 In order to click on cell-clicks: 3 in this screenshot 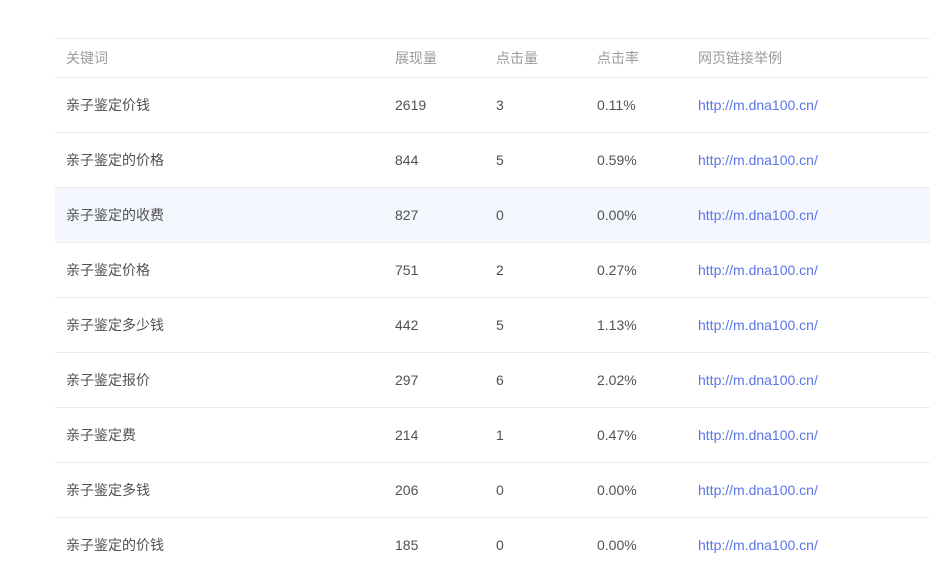, I will do `click(546, 105)`.